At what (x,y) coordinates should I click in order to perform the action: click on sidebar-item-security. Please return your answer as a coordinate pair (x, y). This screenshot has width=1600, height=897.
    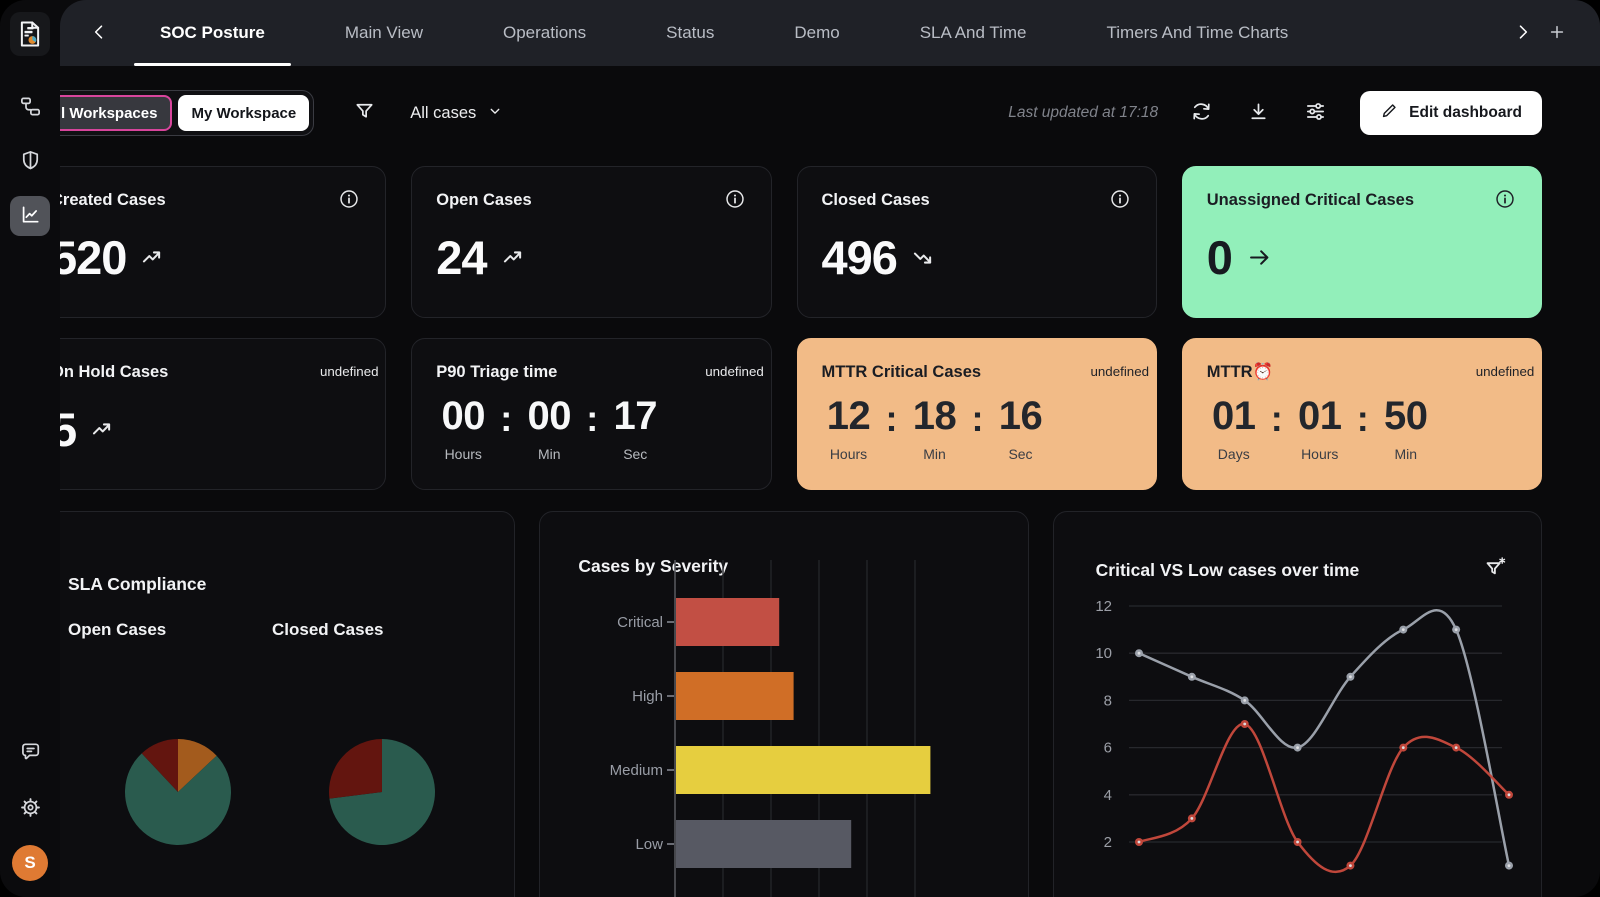
    Looking at the image, I should click on (30, 162).